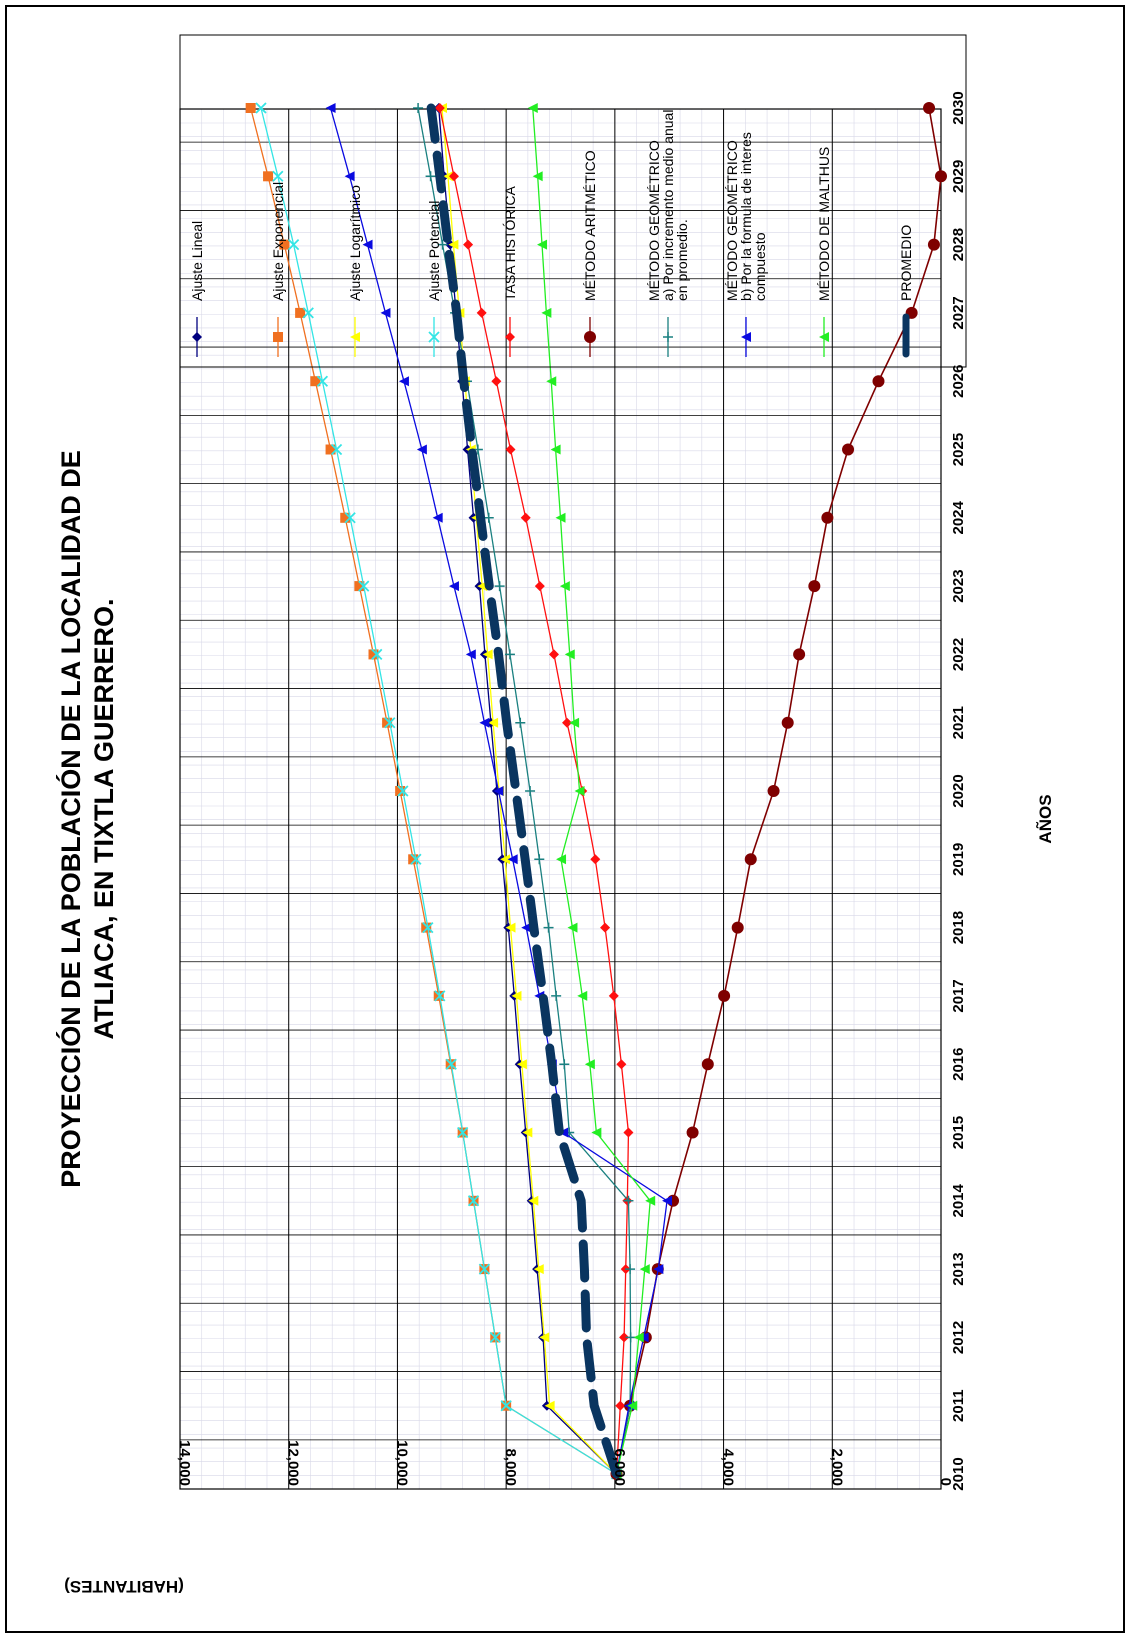  Describe the element at coordinates (124, 1586) in the screenshot. I see `y-axis-title: (HABITANTES)` at that location.